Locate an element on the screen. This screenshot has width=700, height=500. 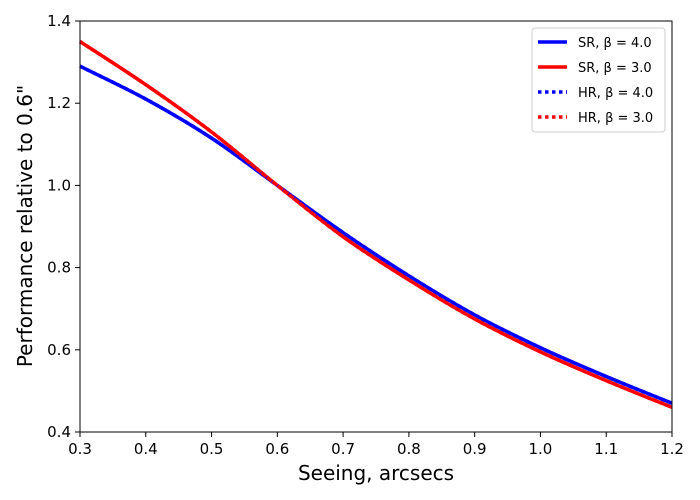
x-tick-label: 0.5 is located at coordinates (212, 449).